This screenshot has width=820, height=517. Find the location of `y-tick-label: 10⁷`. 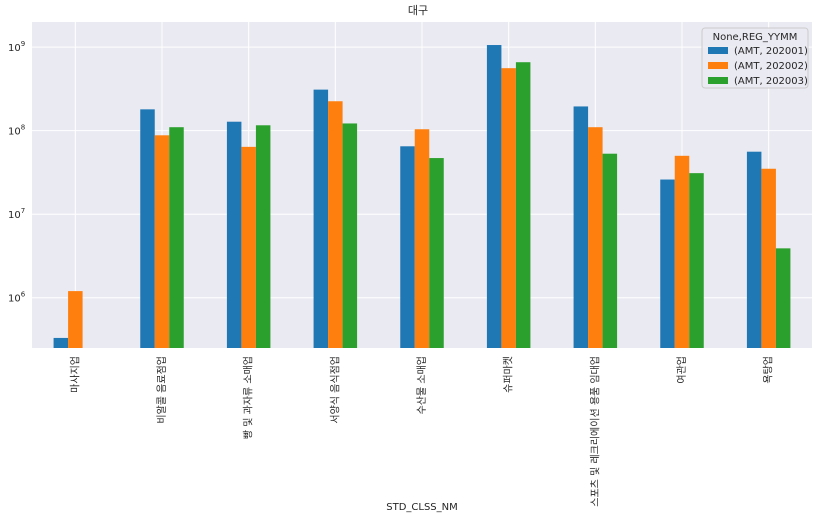

y-tick-label: 10⁷ is located at coordinates (16, 214).